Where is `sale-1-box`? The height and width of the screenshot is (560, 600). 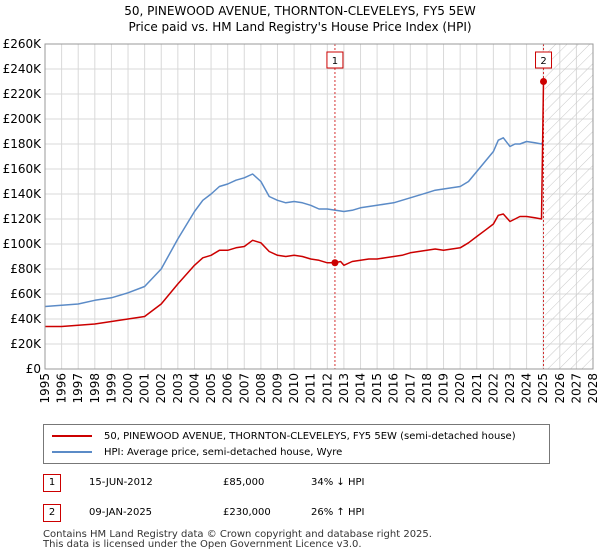 sale-1-box is located at coordinates (335, 60).